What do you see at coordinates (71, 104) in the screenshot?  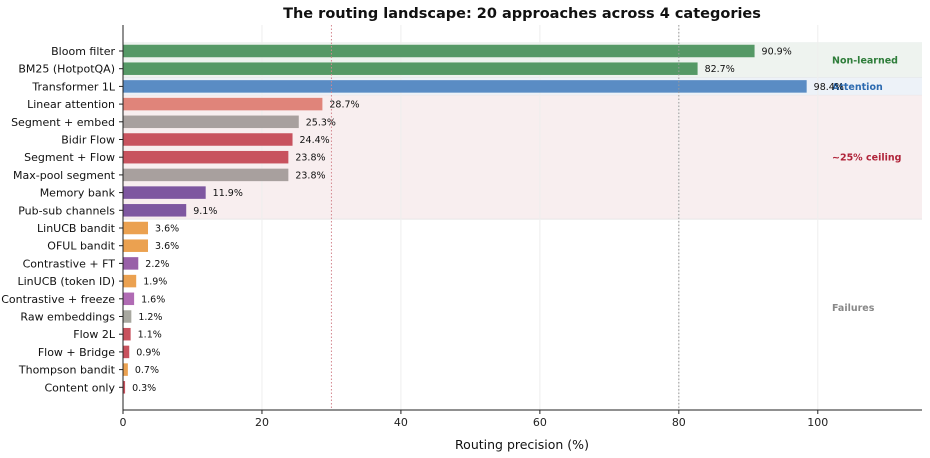 I see `category-label-3: Linear attention` at bounding box center [71, 104].